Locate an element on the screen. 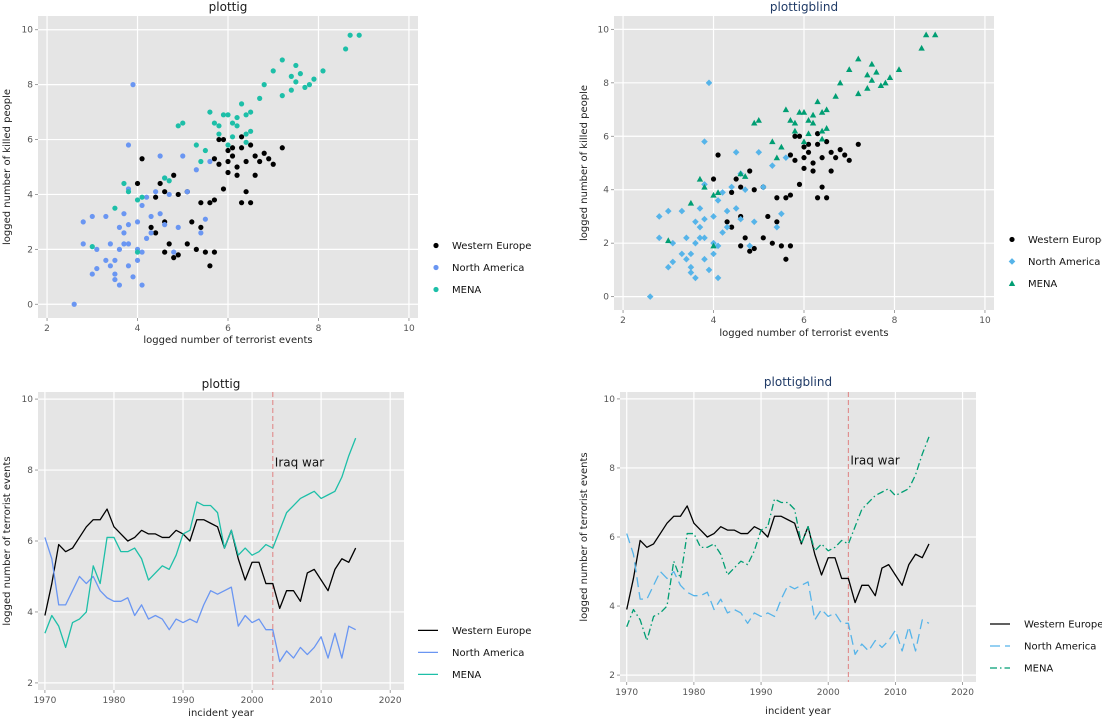 This screenshot has height=722, width=1102. legend-label: Western Europe is located at coordinates (1063, 625).